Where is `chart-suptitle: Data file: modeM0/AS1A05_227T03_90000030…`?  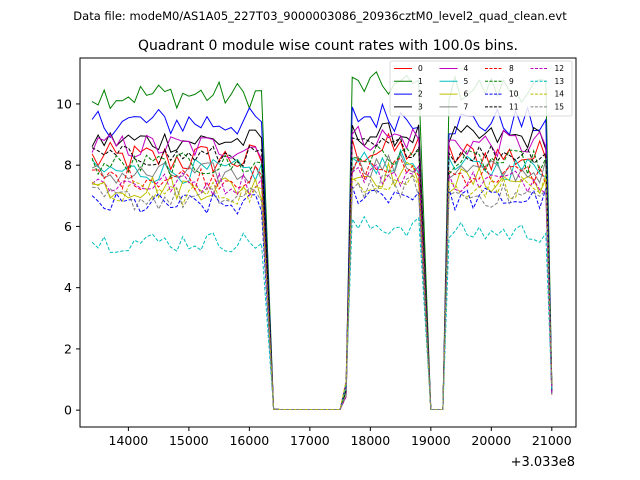 chart-suptitle: Data file: modeM0/AS1A05_227T03_90000030… is located at coordinates (320, 16).